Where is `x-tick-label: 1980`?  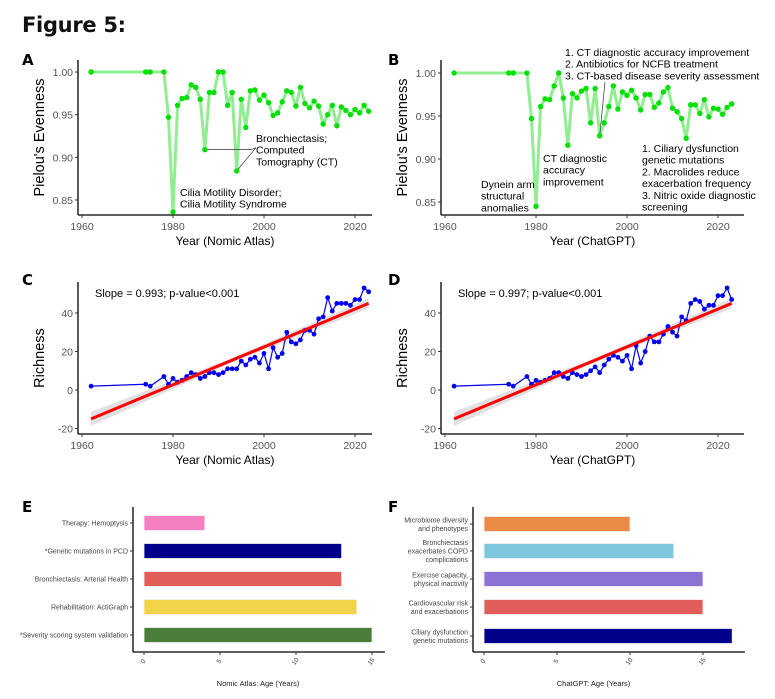 x-tick-label: 1980 is located at coordinates (173, 227).